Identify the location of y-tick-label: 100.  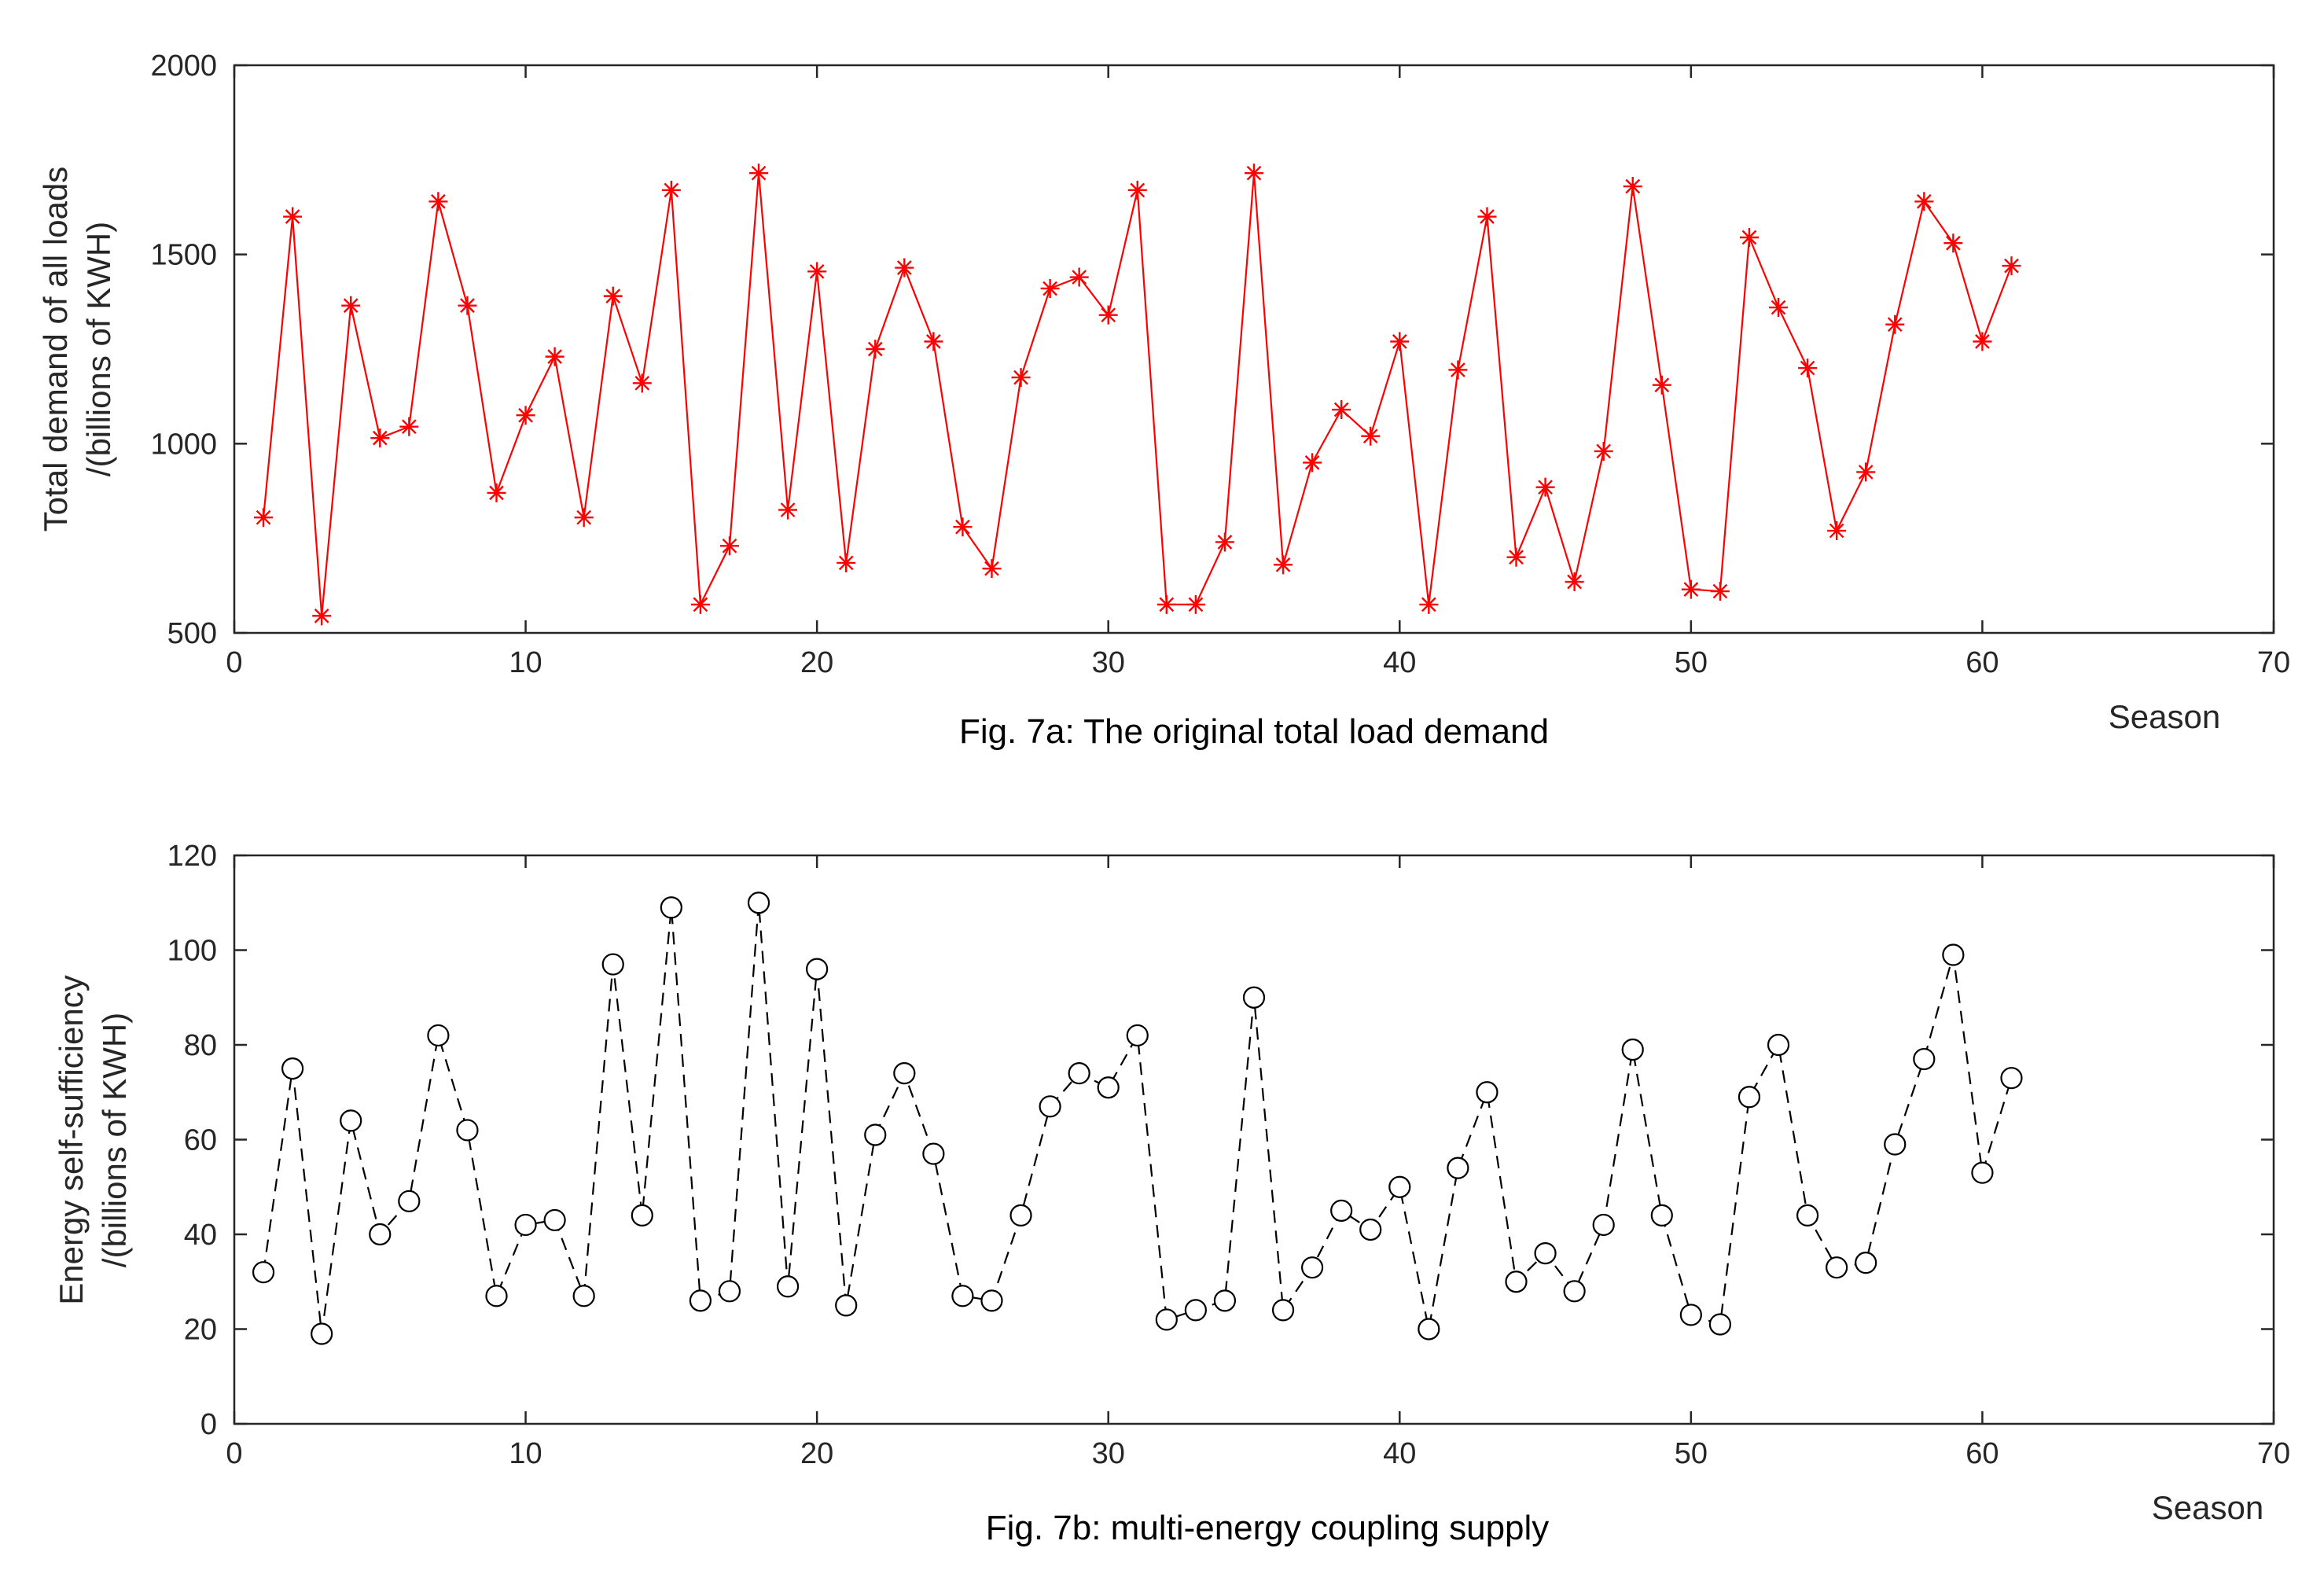
(192, 951).